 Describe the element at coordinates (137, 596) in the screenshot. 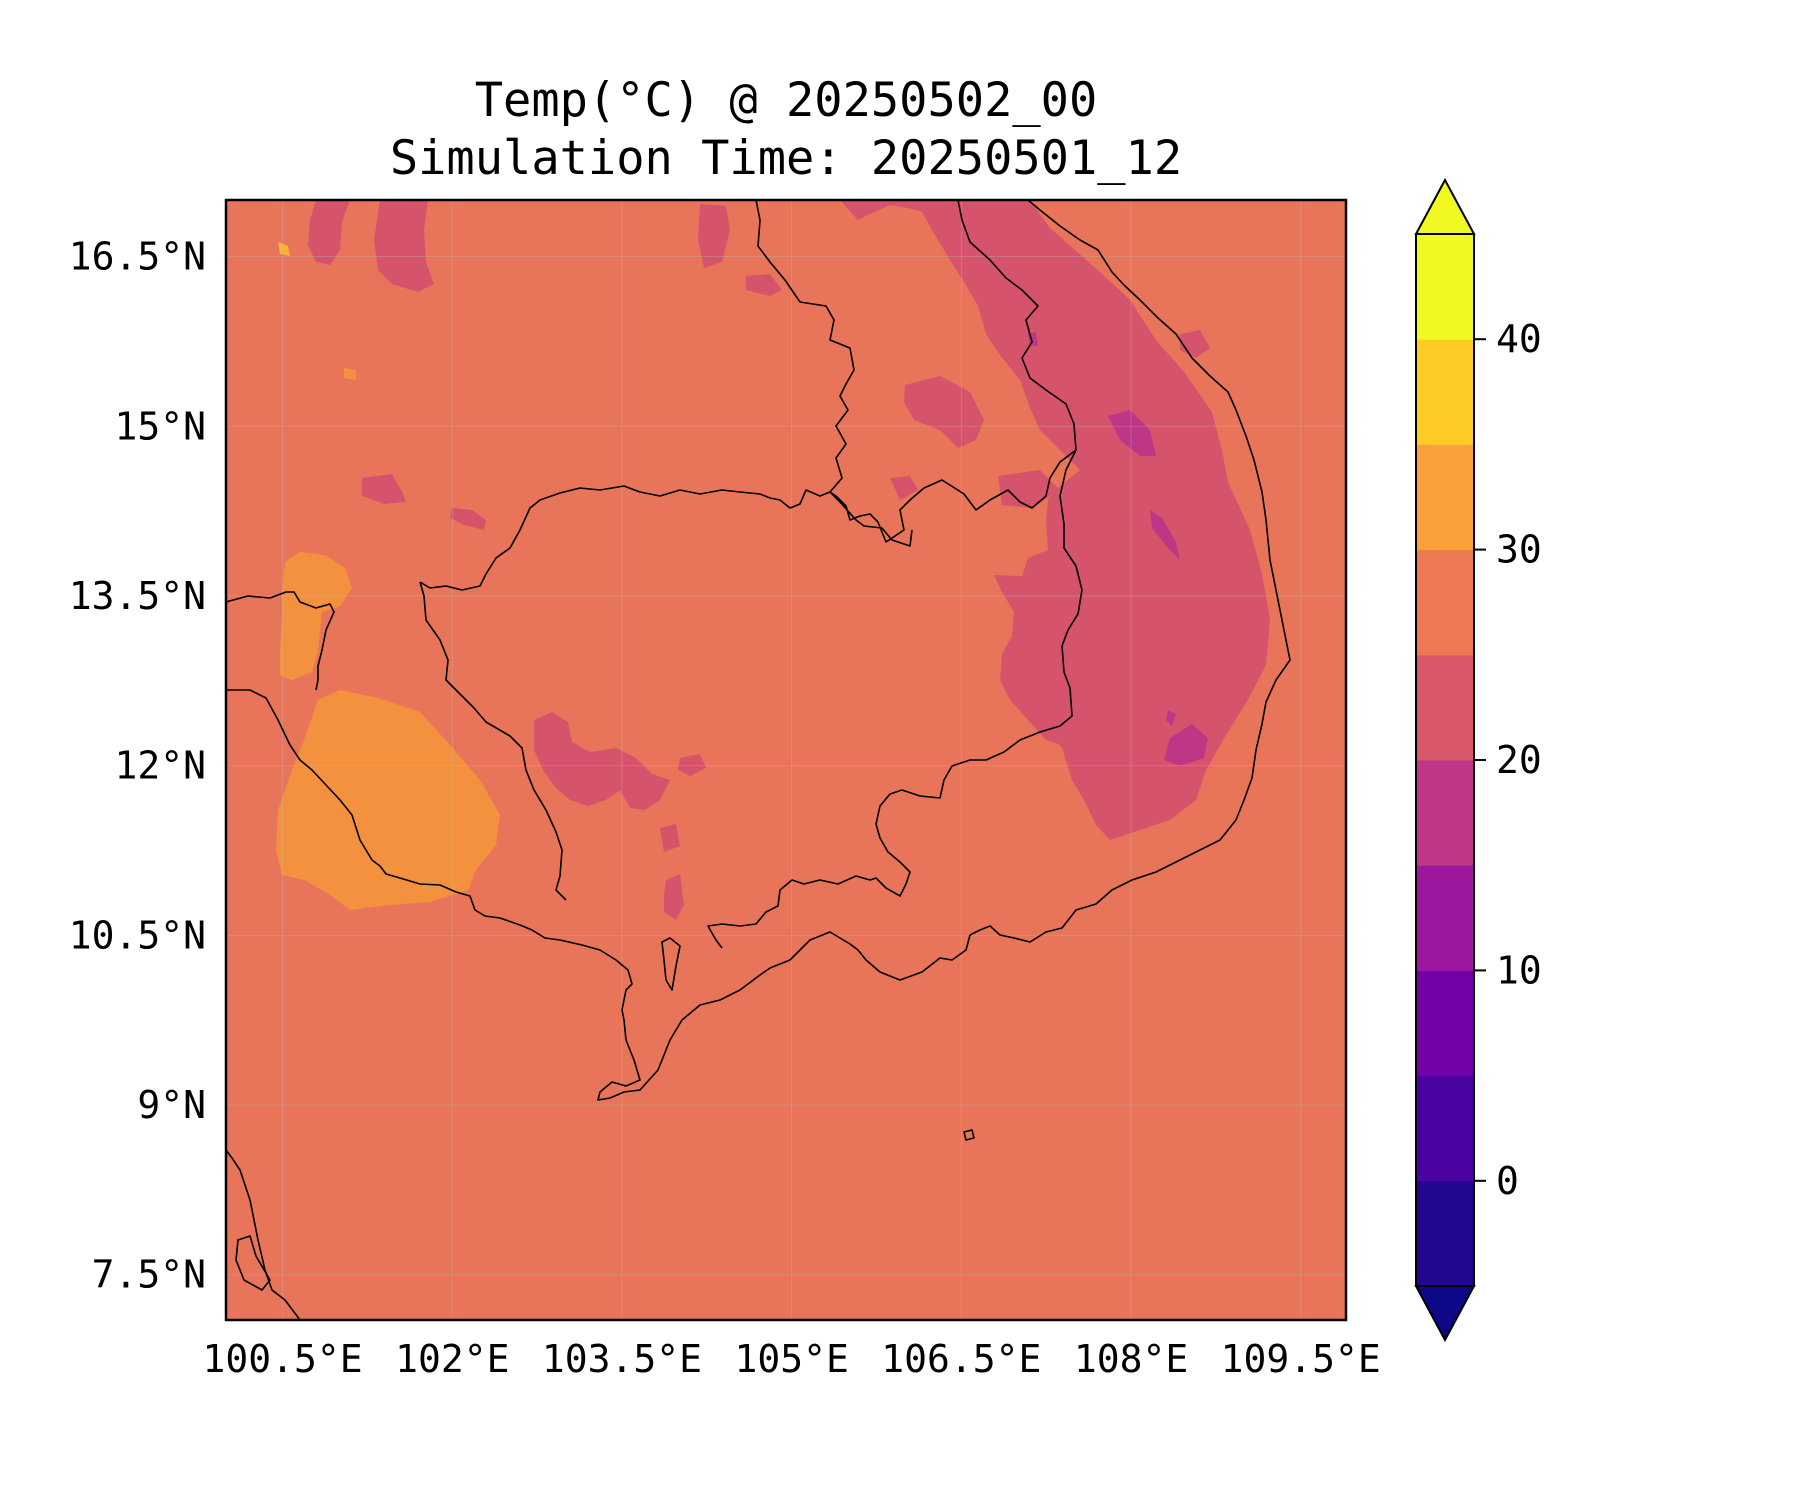

I see `lat-tick-label: 13.5°N` at that location.